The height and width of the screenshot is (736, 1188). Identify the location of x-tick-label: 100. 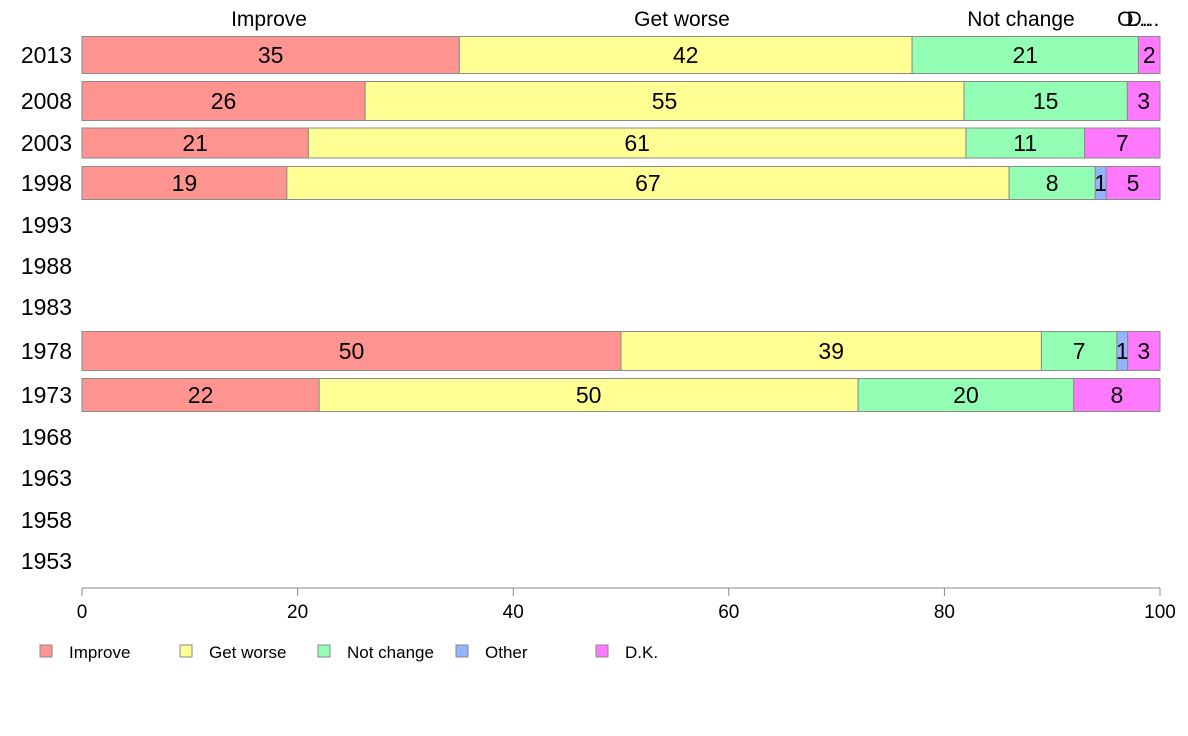
(1160, 612).